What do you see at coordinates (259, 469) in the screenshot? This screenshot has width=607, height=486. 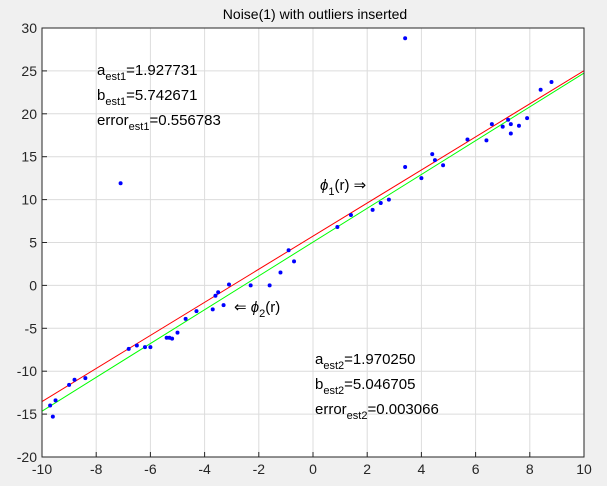 I see `x-tick-label: -2` at bounding box center [259, 469].